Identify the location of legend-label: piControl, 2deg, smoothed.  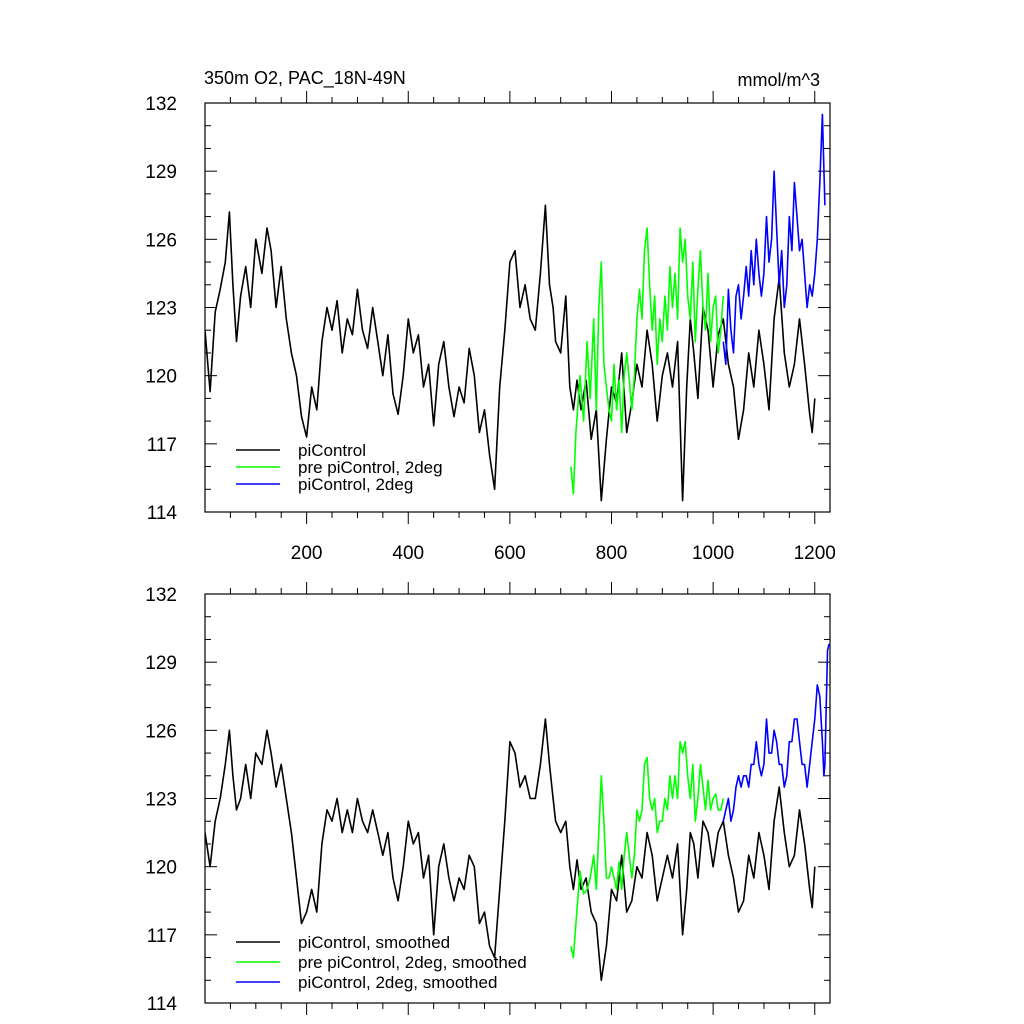
(397, 982).